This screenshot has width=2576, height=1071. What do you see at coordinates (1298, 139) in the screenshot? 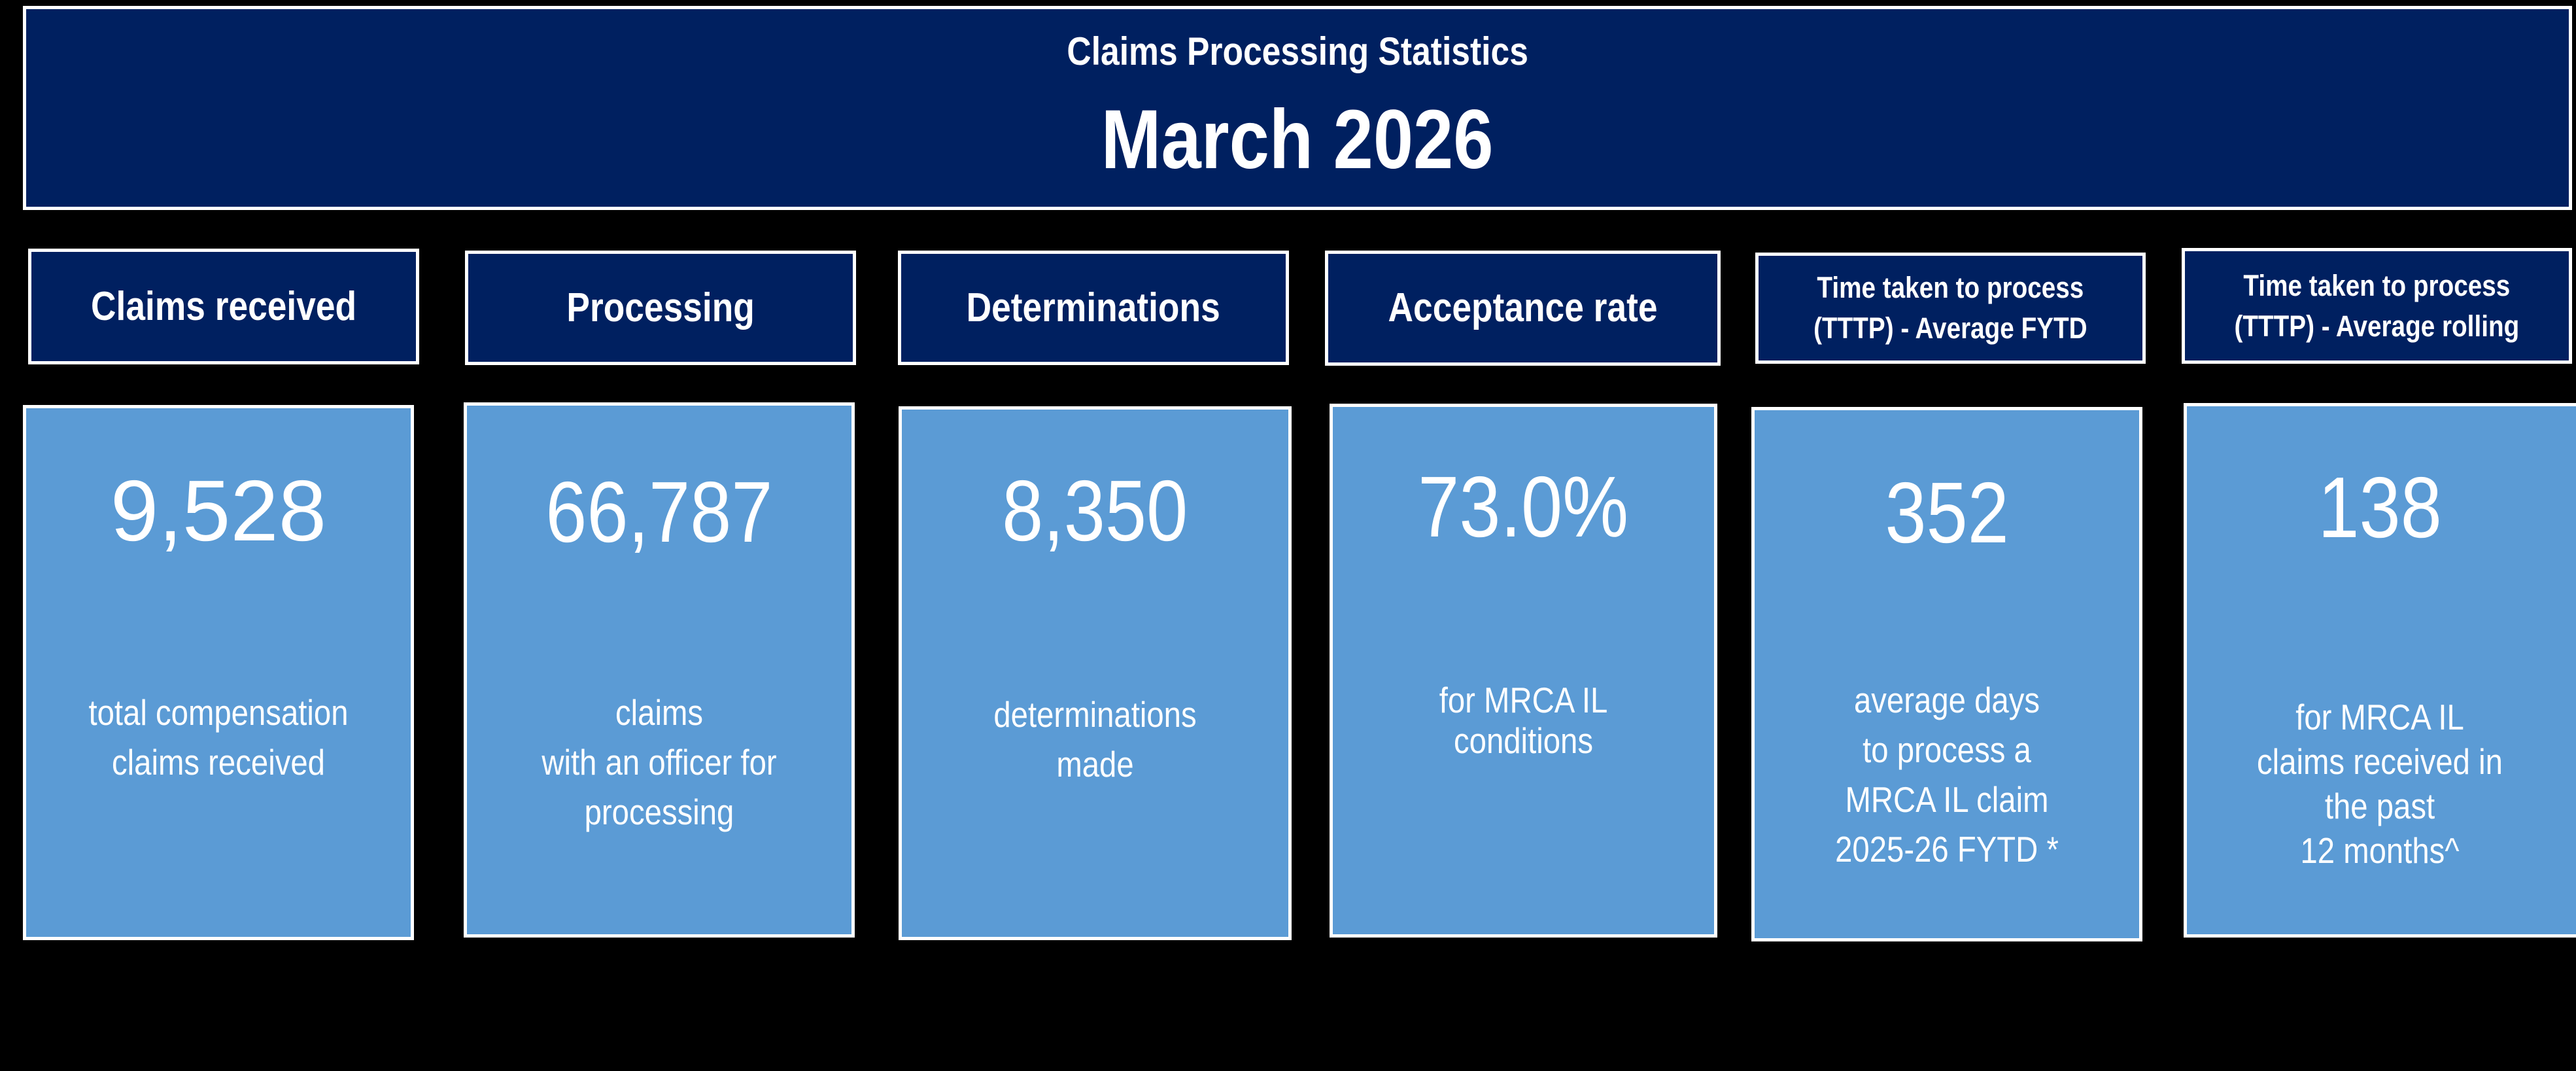
I see `report-period: March 2026` at bounding box center [1298, 139].